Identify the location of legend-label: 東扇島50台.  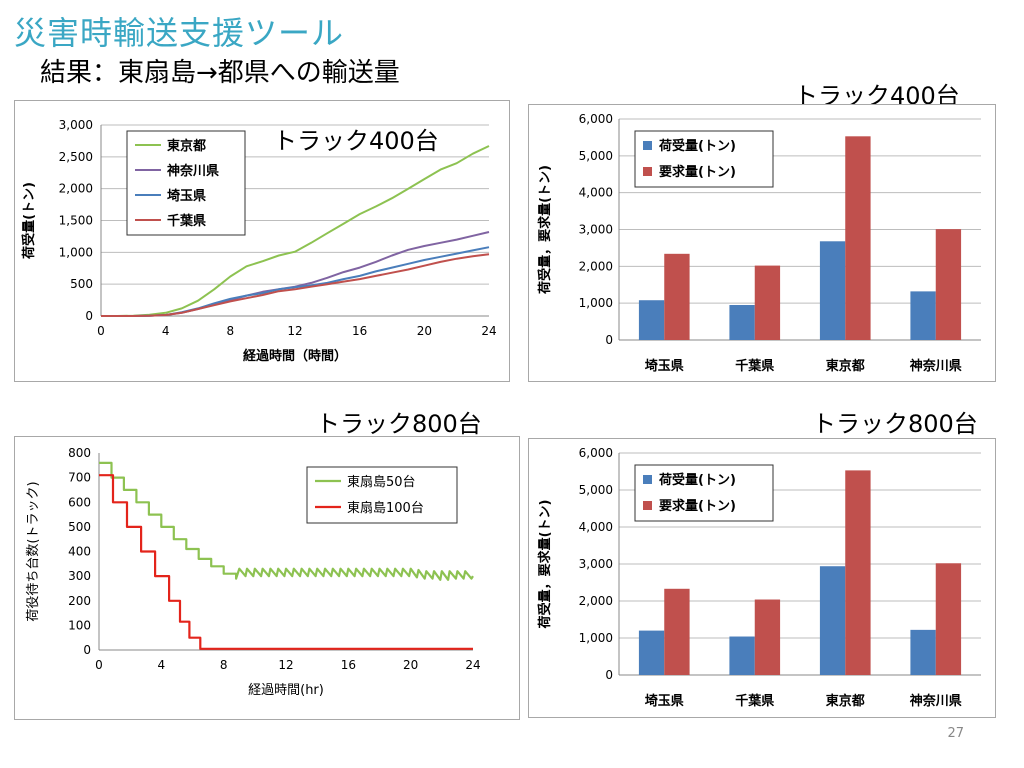
(381, 482).